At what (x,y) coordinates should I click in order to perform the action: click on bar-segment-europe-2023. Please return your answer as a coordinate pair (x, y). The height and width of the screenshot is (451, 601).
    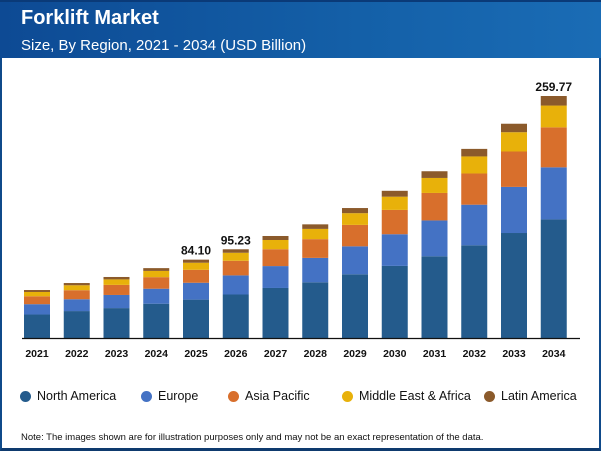
    Looking at the image, I should click on (116, 301).